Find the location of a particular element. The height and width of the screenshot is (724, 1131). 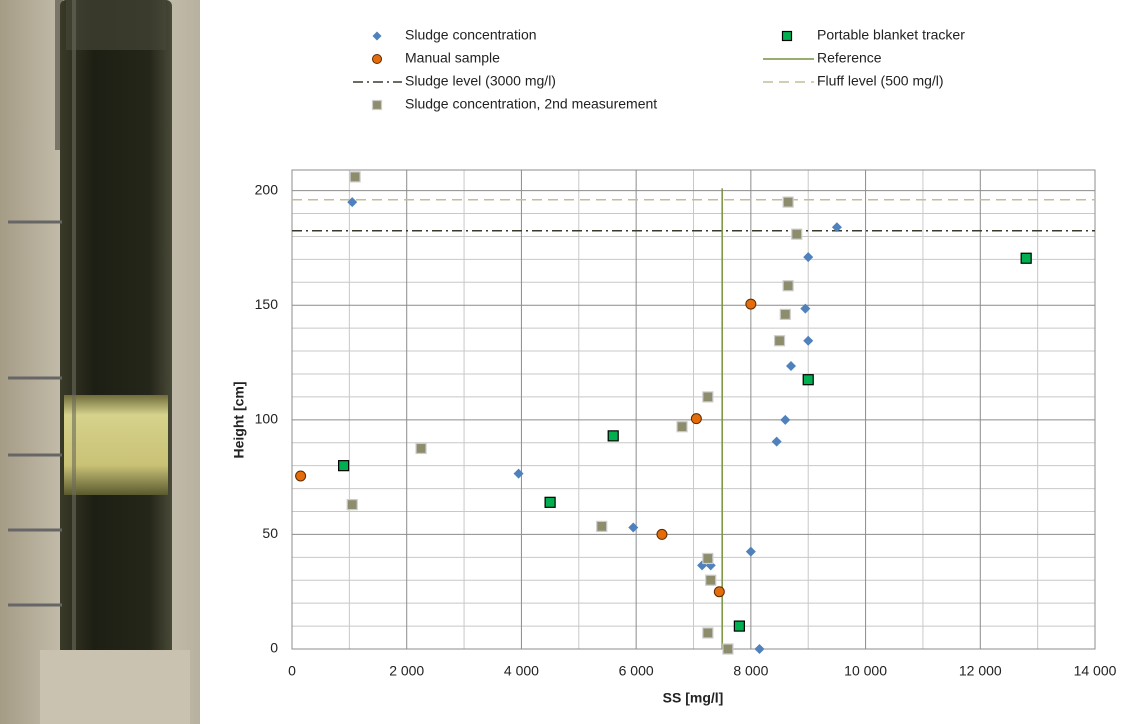

y-tick-label: 50 is located at coordinates (270, 533).